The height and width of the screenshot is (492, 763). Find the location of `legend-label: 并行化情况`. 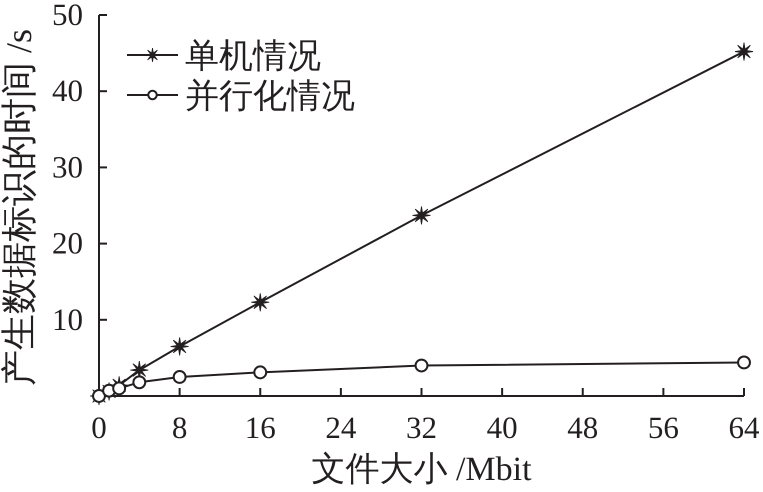

legend-label: 并行化情况 is located at coordinates (270, 96).